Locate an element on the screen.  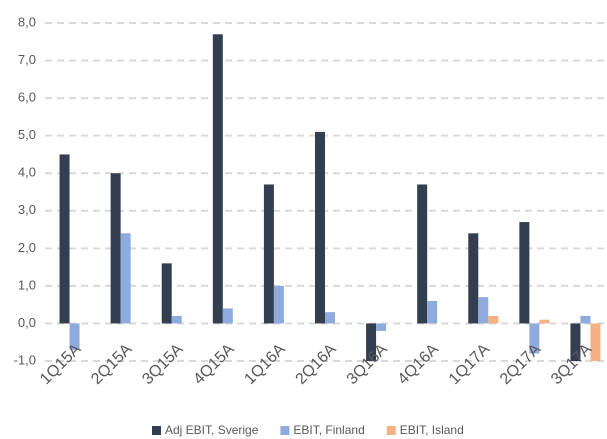
y-tick-label: 3,0 is located at coordinates (27, 209).